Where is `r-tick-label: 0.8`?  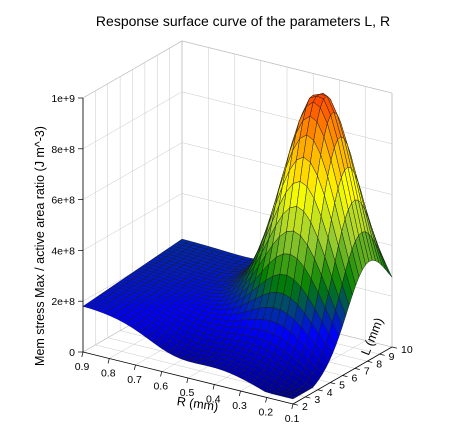
r-tick-label: 0.8 is located at coordinates (108, 374).